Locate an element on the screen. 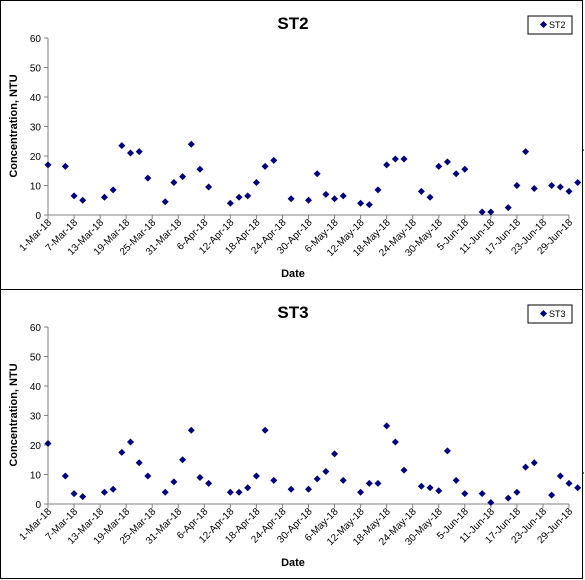 Image resolution: width=585 pixels, height=580 pixels. legend: ST2 is located at coordinates (550, 25).